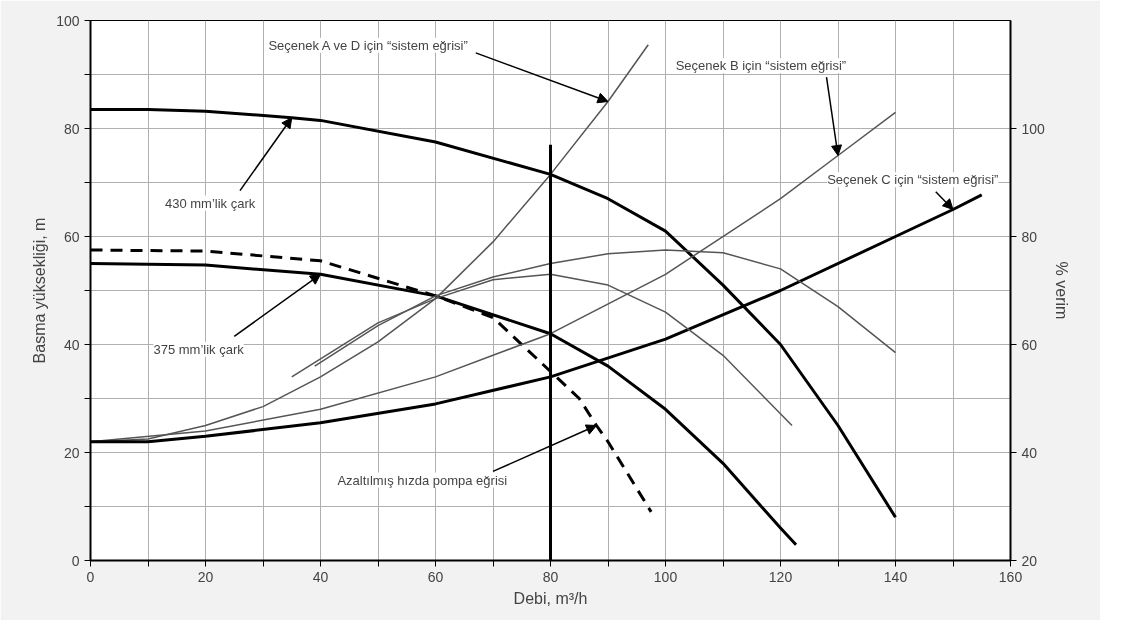 This screenshot has height=637, width=1122. Describe the element at coordinates (90, 576) in the screenshot. I see `x-tick-label: 0` at that location.